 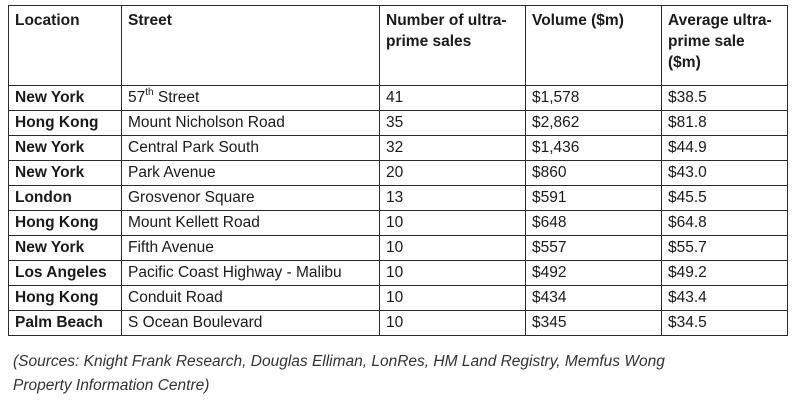 What do you see at coordinates (452, 148) in the screenshot?
I see `cell-sales: 32` at bounding box center [452, 148].